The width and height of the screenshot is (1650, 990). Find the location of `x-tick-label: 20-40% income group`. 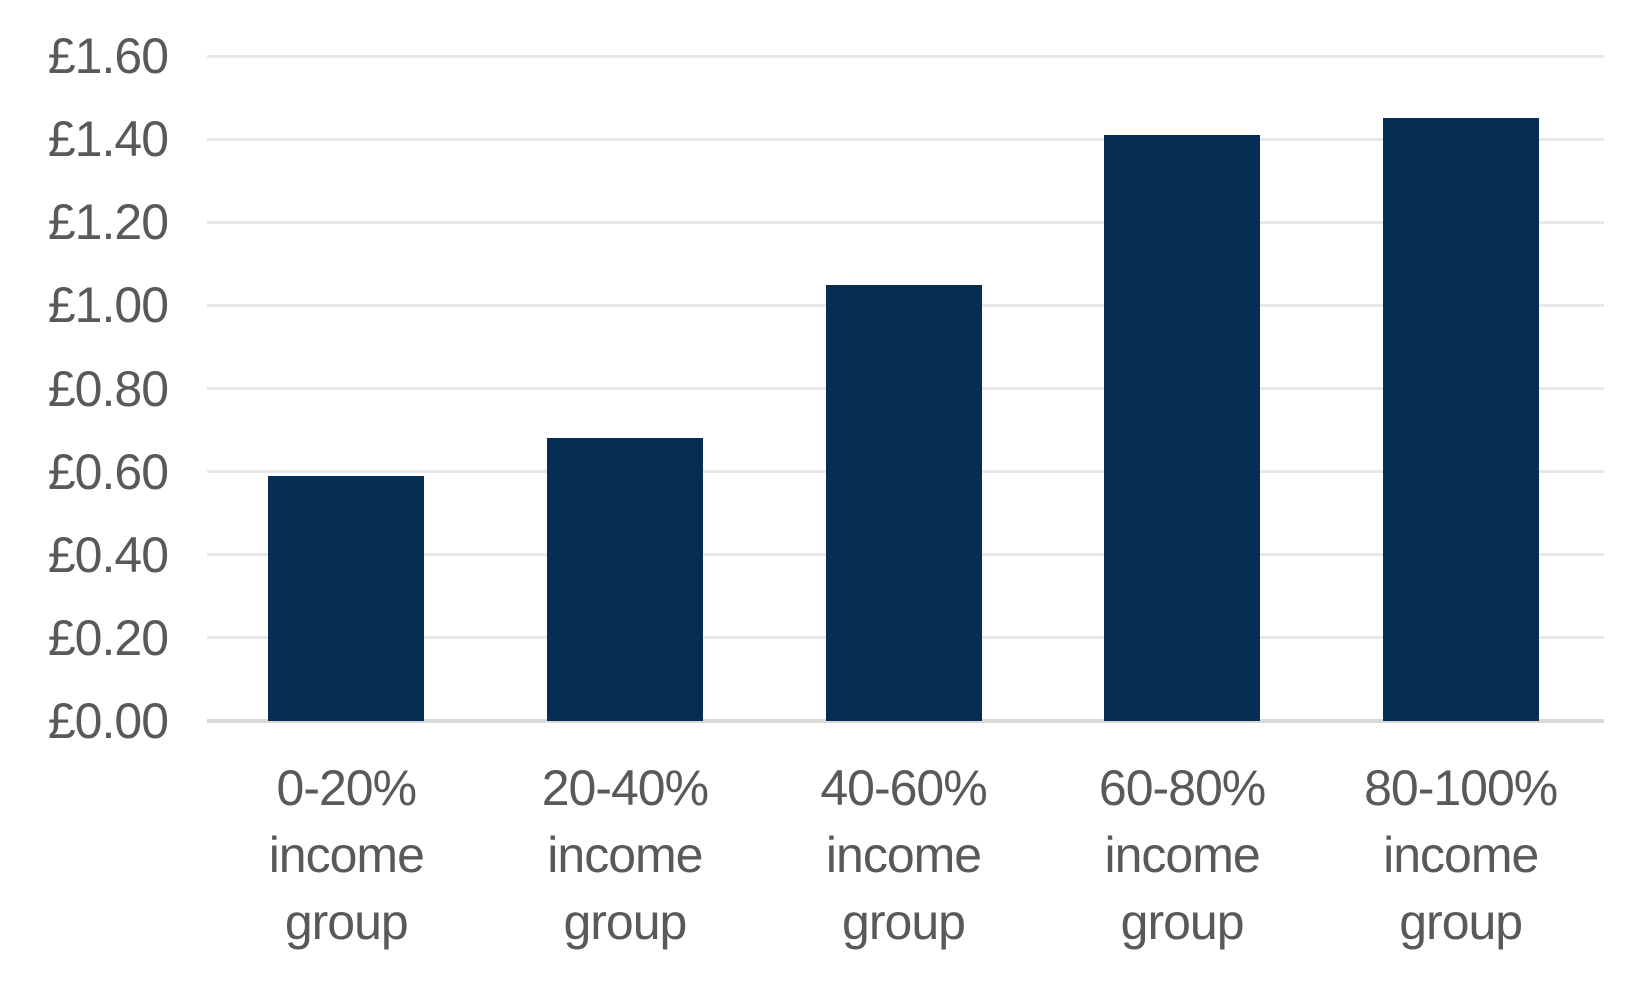

x-tick-label: 20-40% income group is located at coordinates (625, 855).